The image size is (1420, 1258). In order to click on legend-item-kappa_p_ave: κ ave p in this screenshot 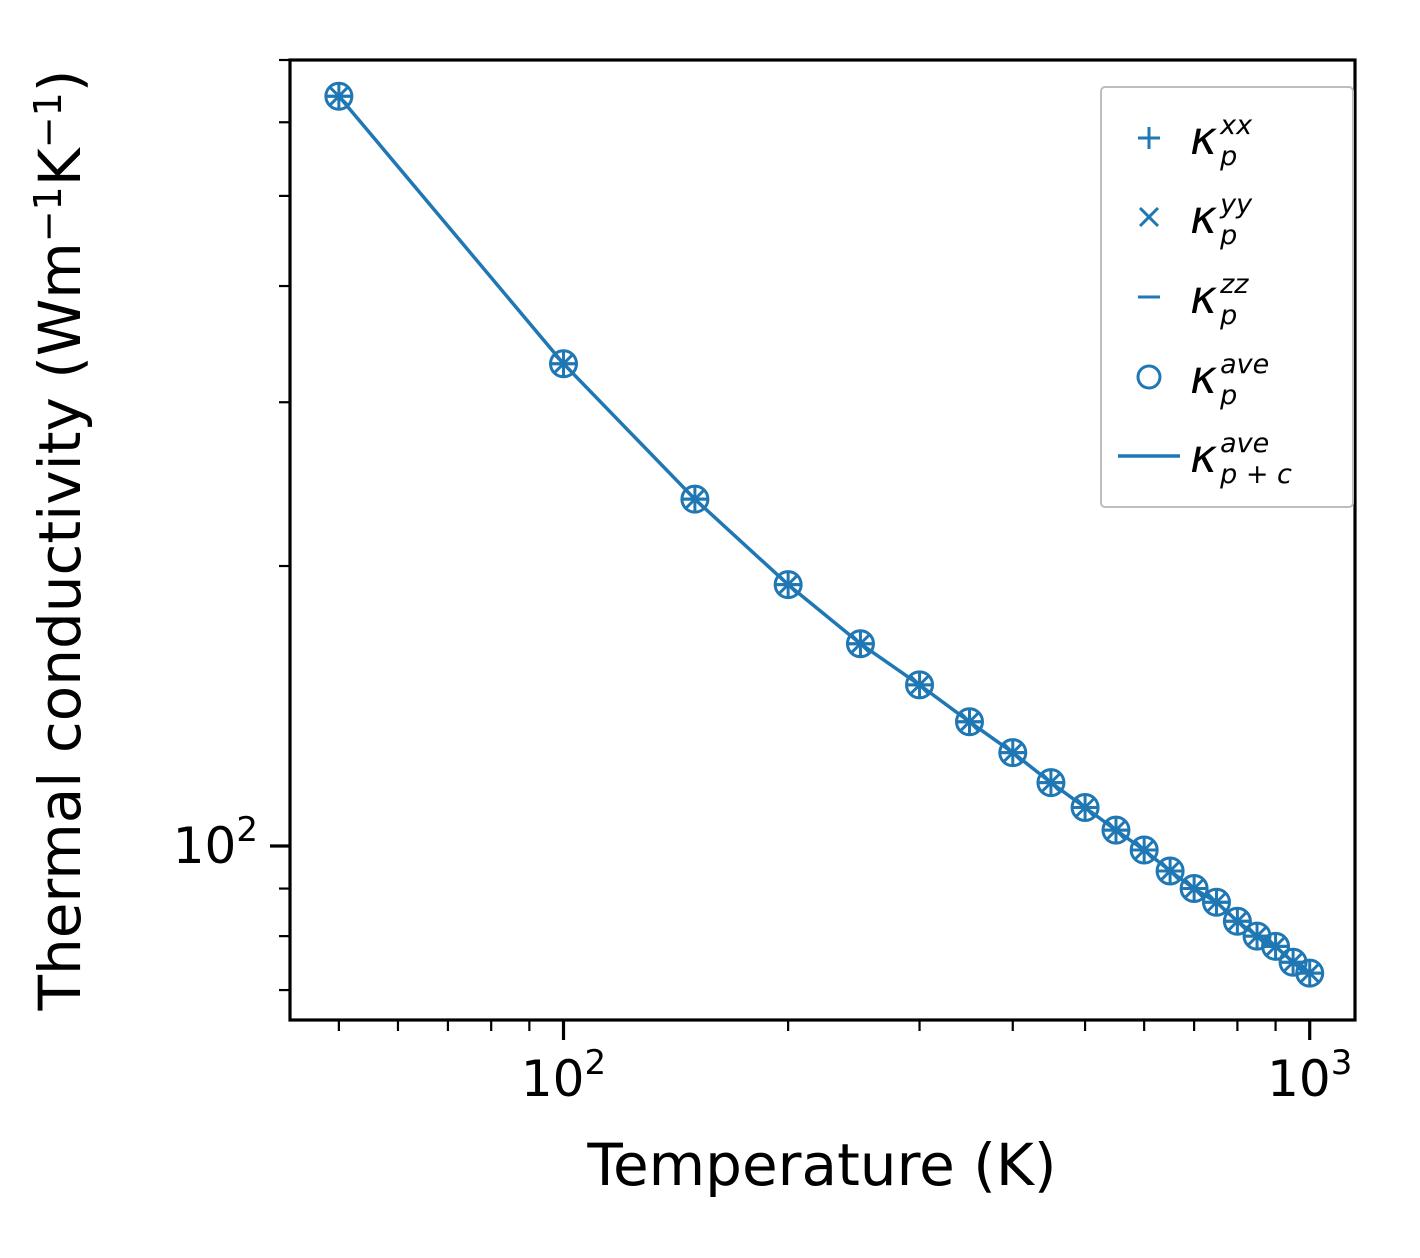, I will do `click(1230, 378)`.